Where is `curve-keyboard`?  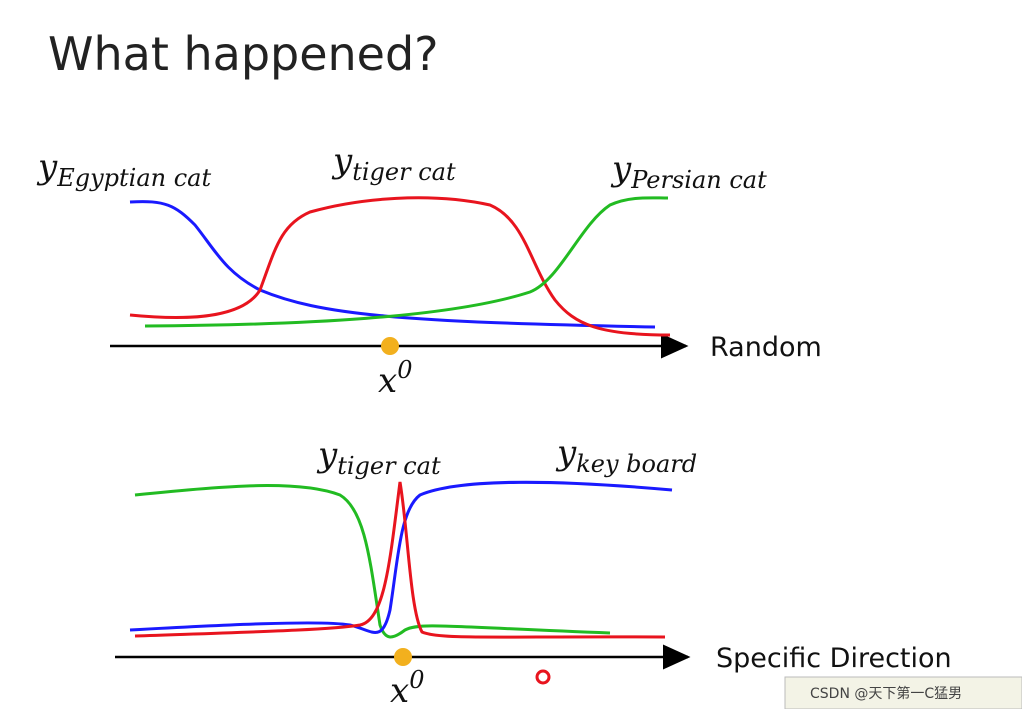 curve-keyboard is located at coordinates (401, 557).